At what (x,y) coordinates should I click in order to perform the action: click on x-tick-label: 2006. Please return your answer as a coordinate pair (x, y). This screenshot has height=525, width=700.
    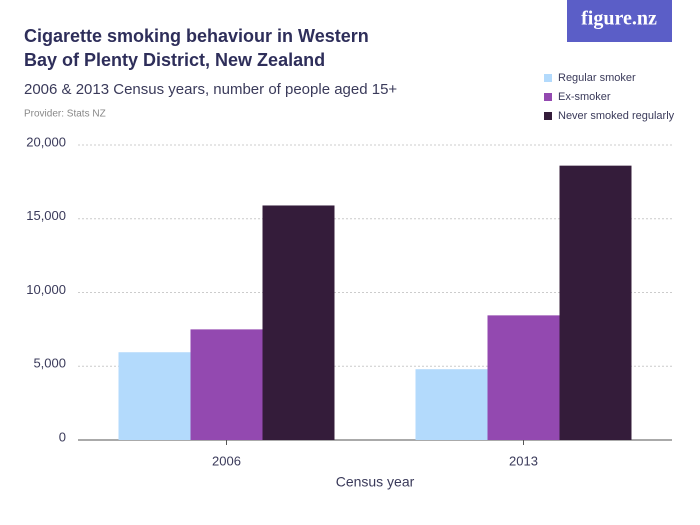
    Looking at the image, I should click on (226, 460).